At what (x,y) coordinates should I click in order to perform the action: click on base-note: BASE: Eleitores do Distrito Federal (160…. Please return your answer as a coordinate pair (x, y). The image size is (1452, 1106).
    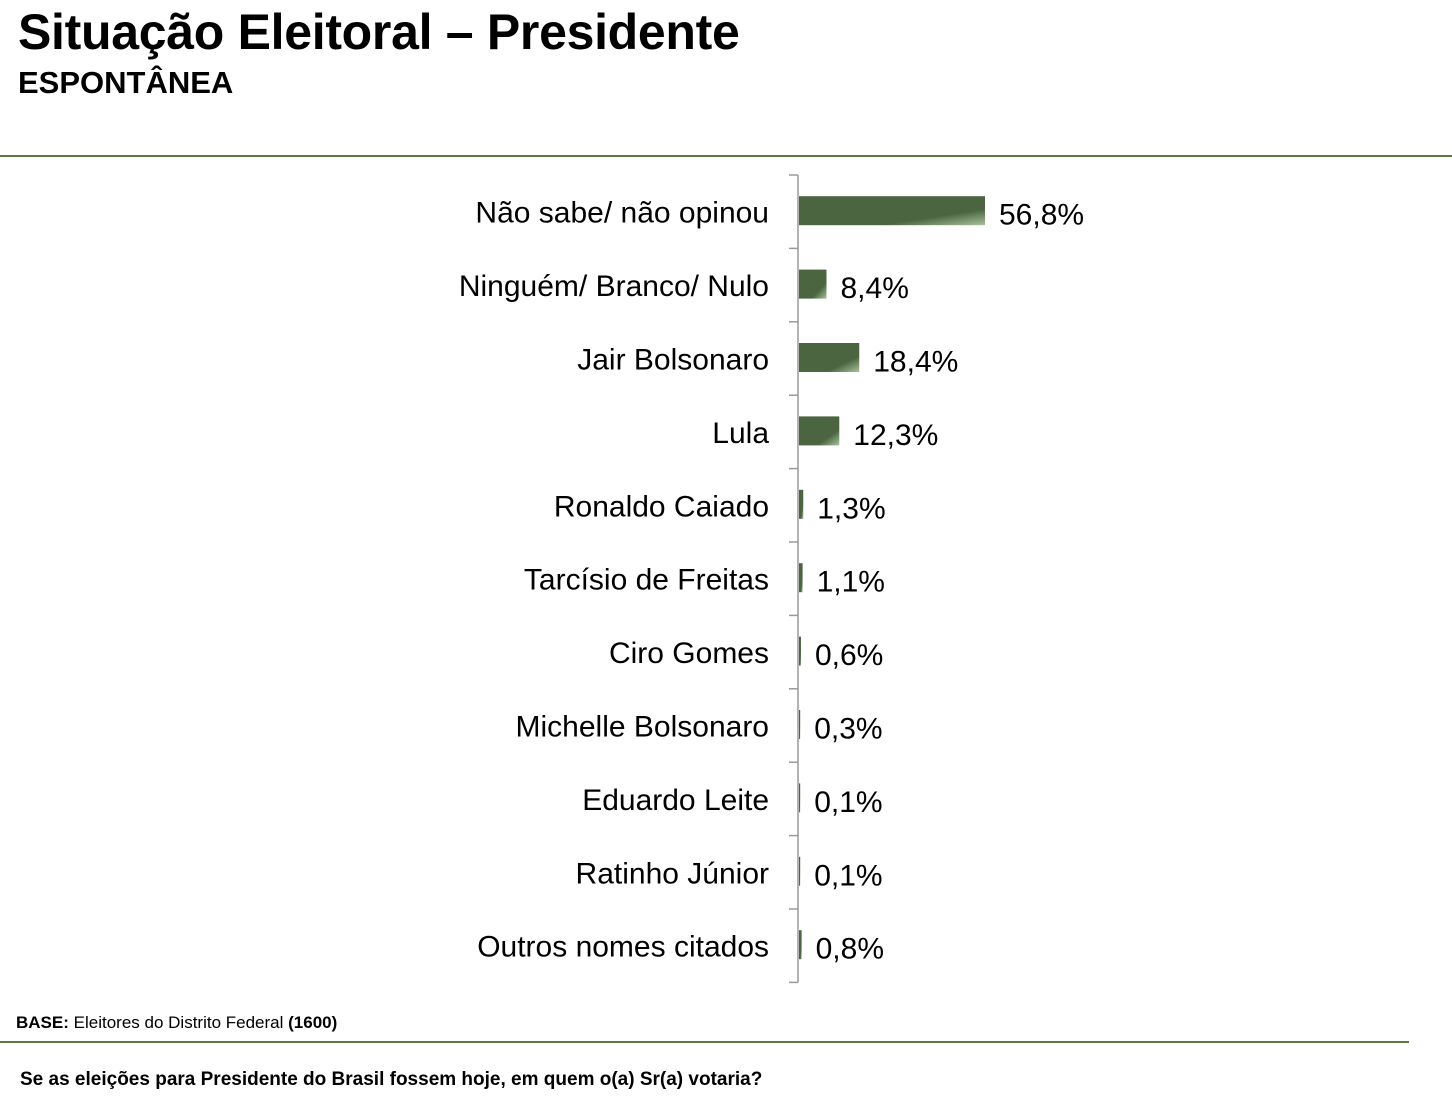
    Looking at the image, I should click on (176, 1023).